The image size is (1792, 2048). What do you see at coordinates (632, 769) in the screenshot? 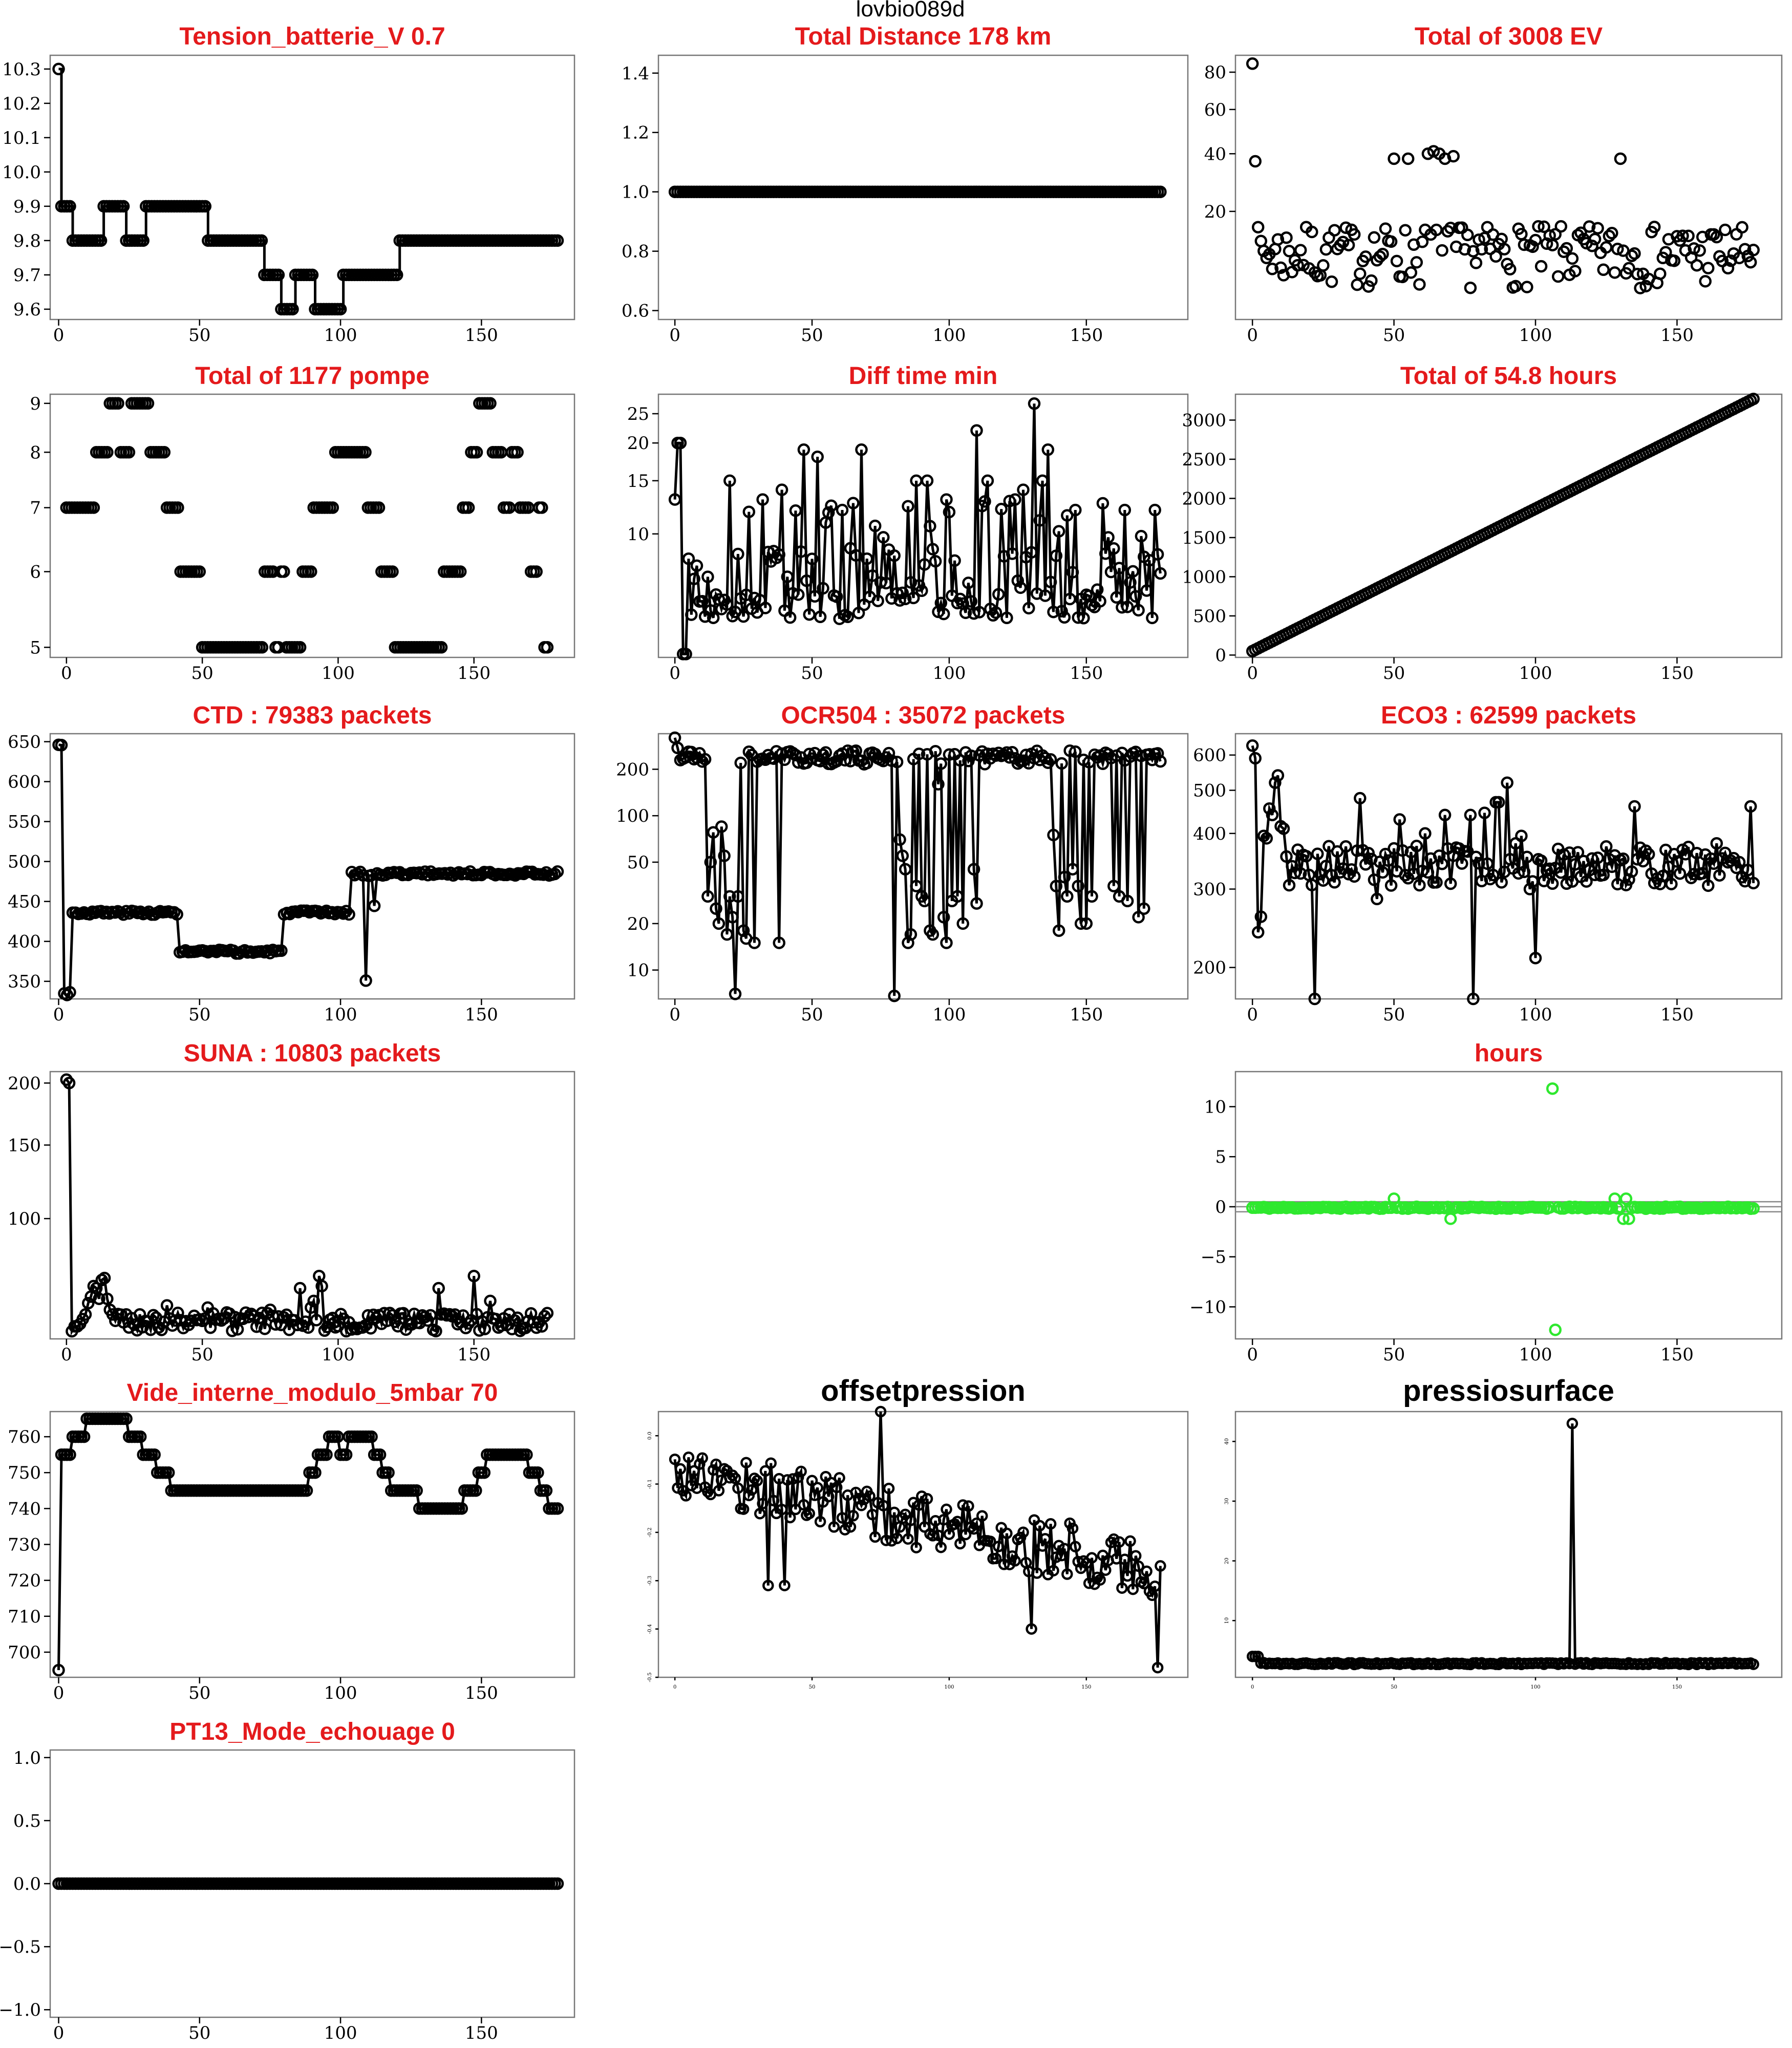
I see `y-tick-label: 200` at bounding box center [632, 769].